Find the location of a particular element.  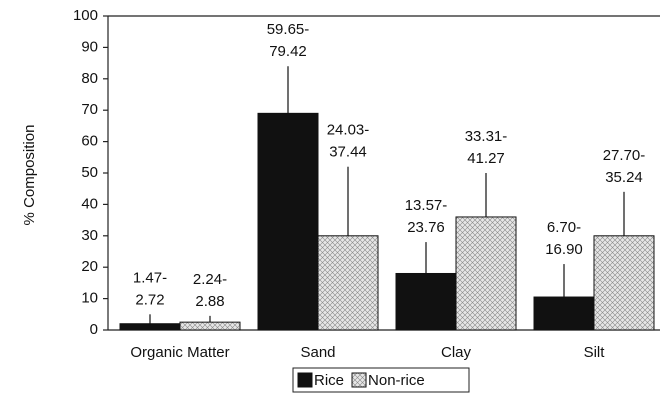

range-label: 13.57- is located at coordinates (426, 205).